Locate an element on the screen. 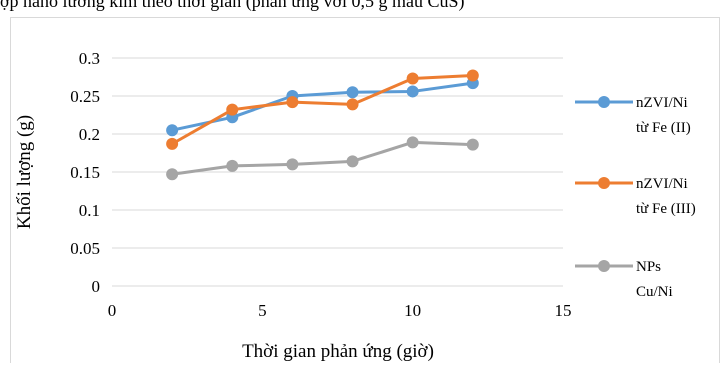 This screenshot has width=723, height=365. y-axis-ticks: 0 0.05 0.1 0.15 0.2 0.25 0.3 is located at coordinates (85, 172).